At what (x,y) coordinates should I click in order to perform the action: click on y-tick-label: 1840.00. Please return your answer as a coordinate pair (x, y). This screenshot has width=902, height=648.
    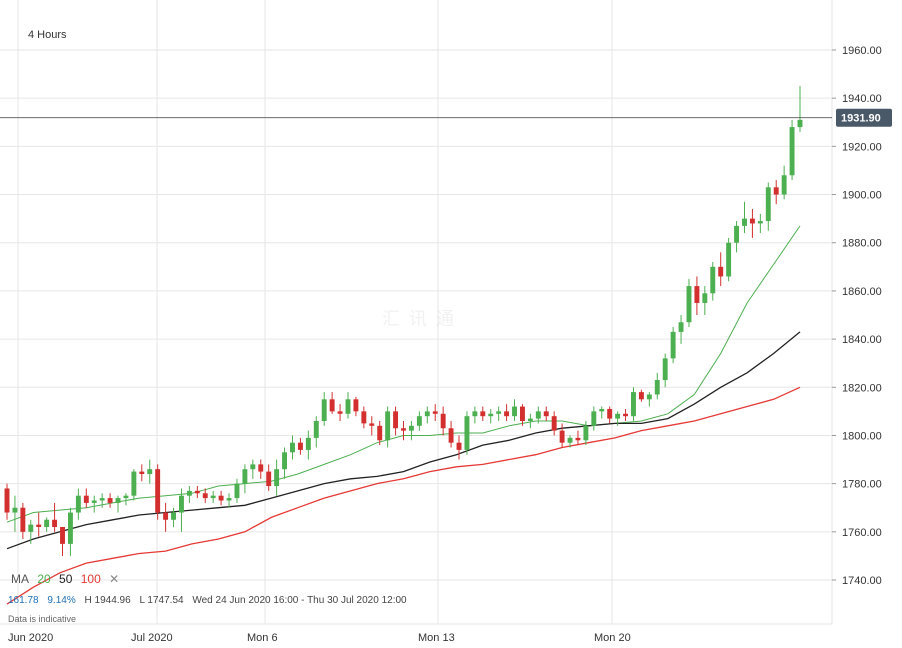
    Looking at the image, I should click on (862, 340).